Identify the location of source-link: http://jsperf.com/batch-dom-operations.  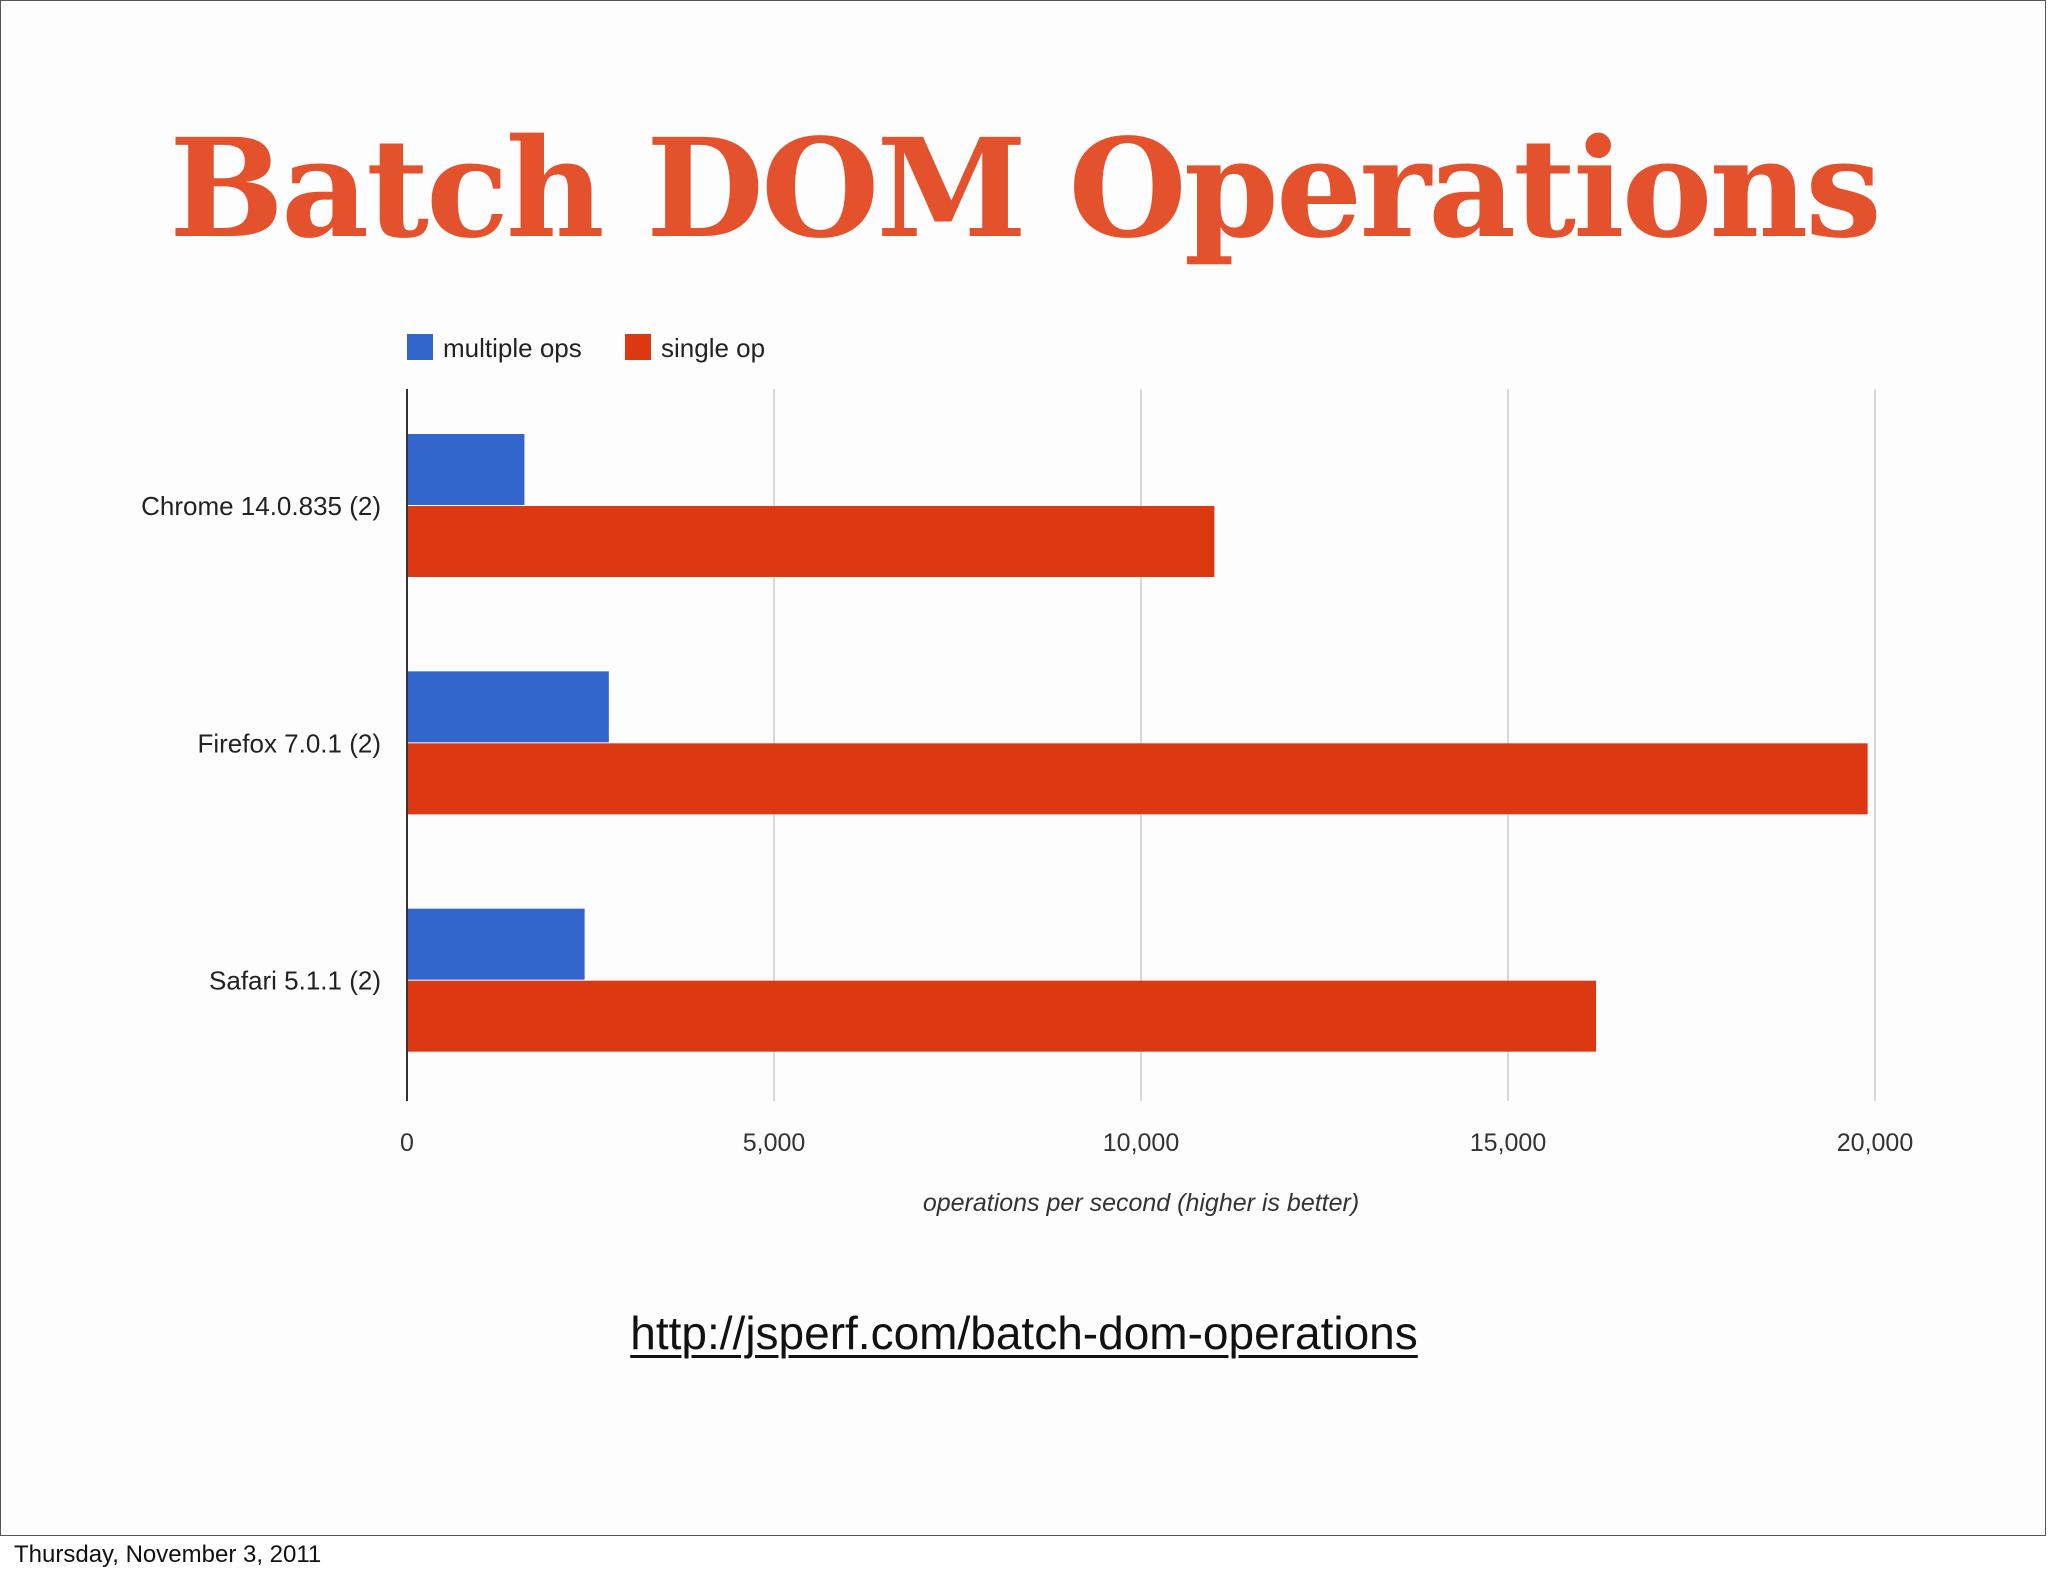
(1024, 1333).